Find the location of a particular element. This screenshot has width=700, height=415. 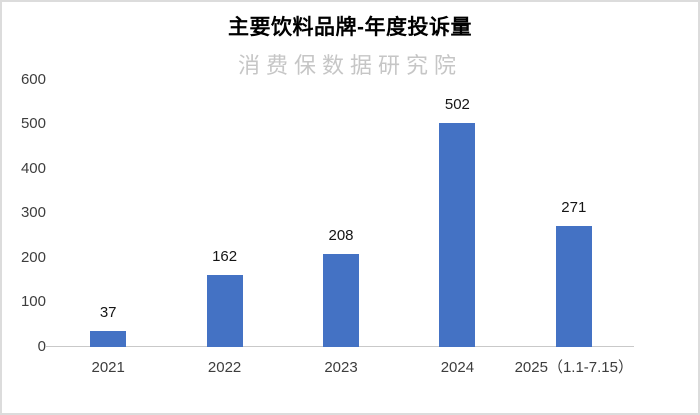

y-tick-label: 100 is located at coordinates (33, 302).